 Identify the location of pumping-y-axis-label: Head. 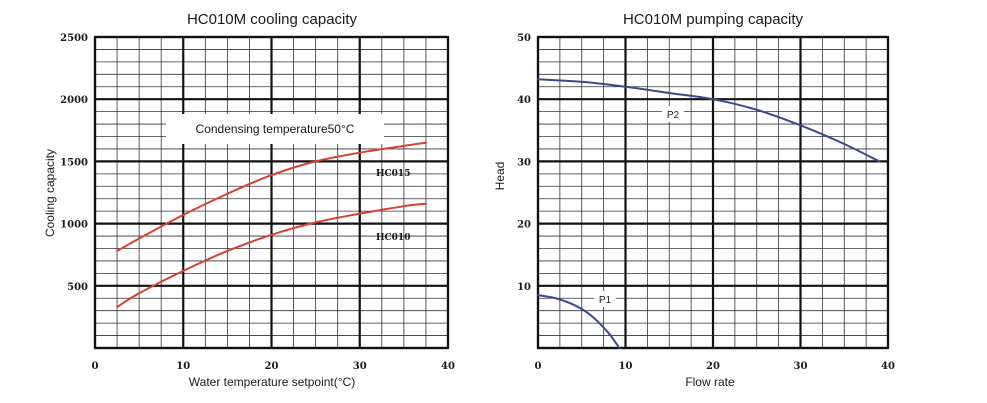
(500, 176).